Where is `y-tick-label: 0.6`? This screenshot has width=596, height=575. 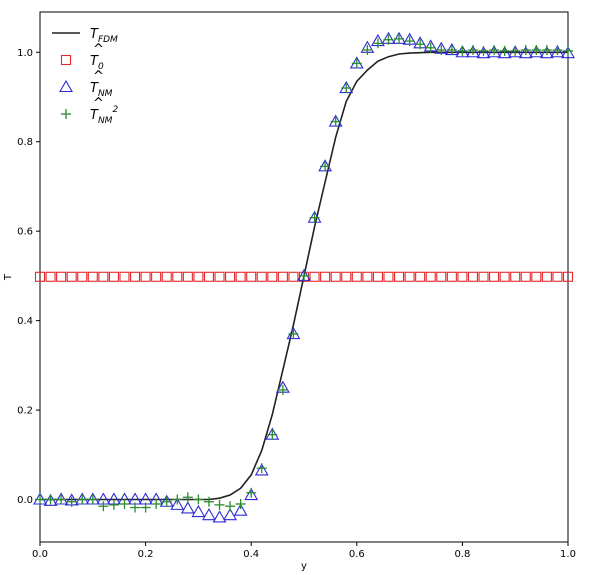 y-tick-label: 0.6 is located at coordinates (25, 232).